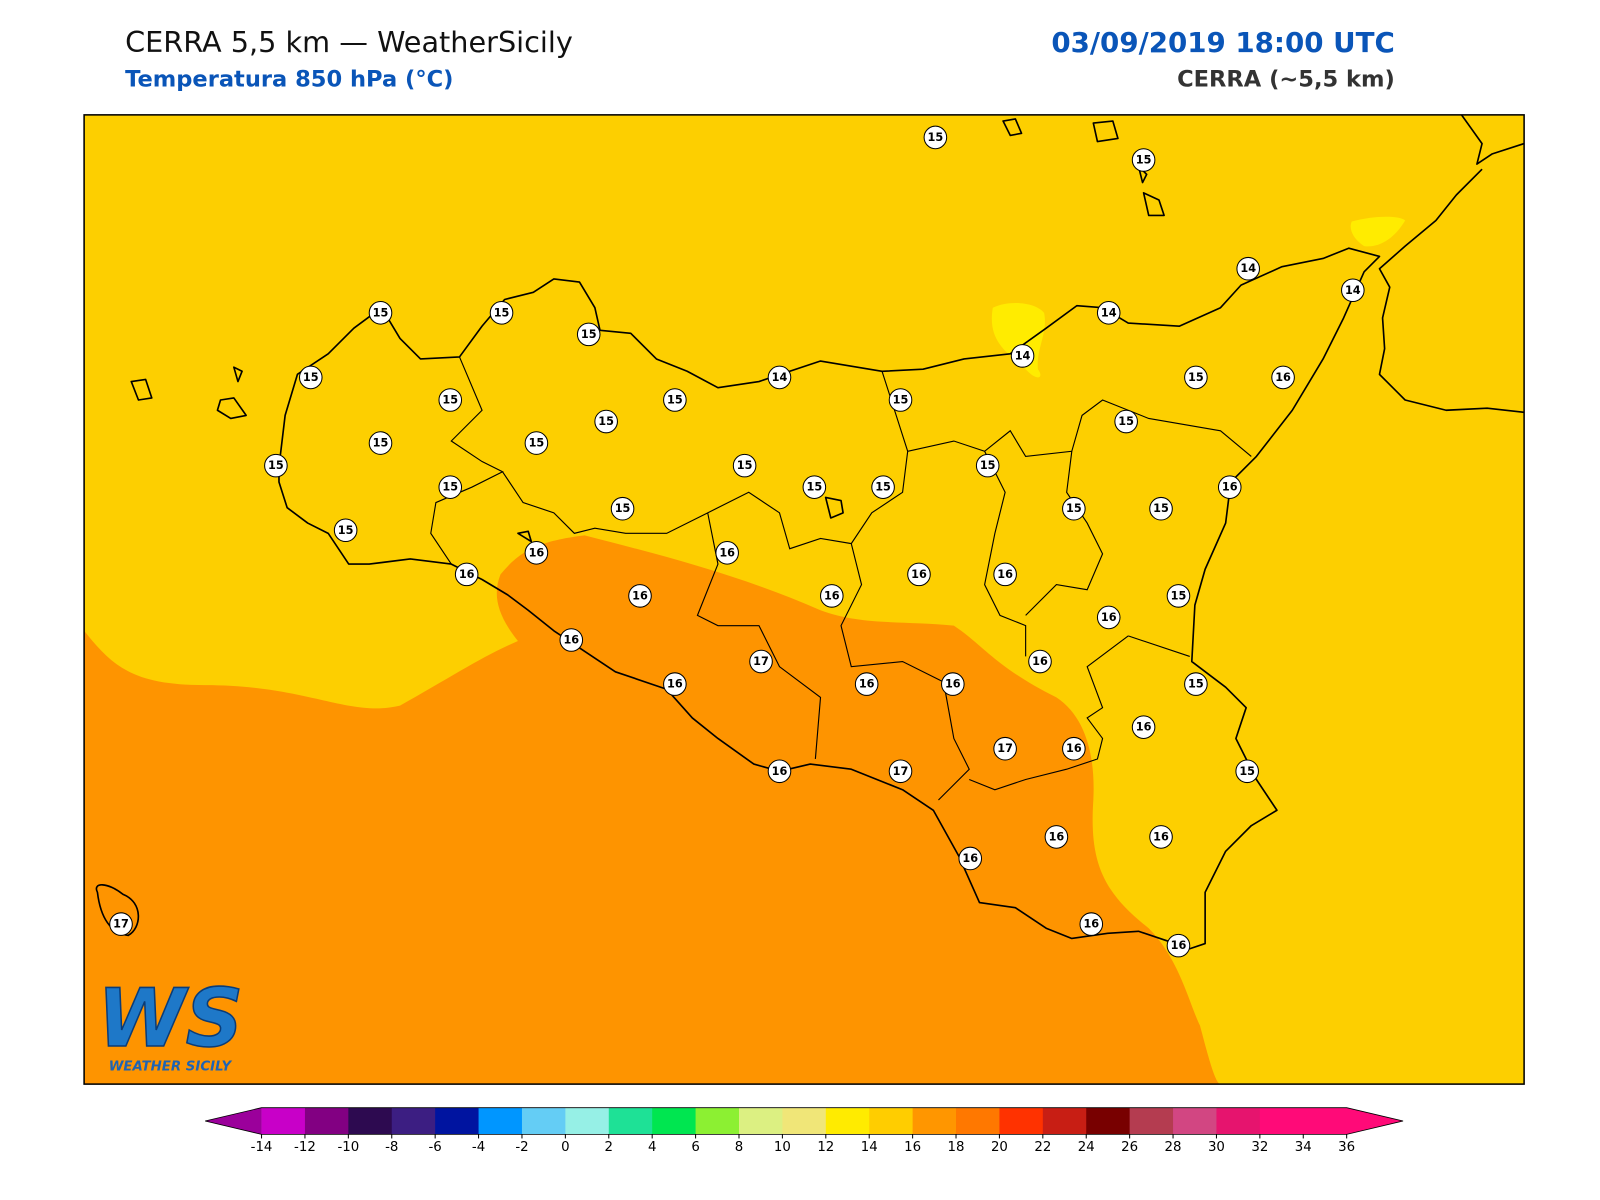 This screenshot has width=1600, height=1200. Describe the element at coordinates (435, 1147) in the screenshot. I see `colorbar-tick-label: -6` at that location.